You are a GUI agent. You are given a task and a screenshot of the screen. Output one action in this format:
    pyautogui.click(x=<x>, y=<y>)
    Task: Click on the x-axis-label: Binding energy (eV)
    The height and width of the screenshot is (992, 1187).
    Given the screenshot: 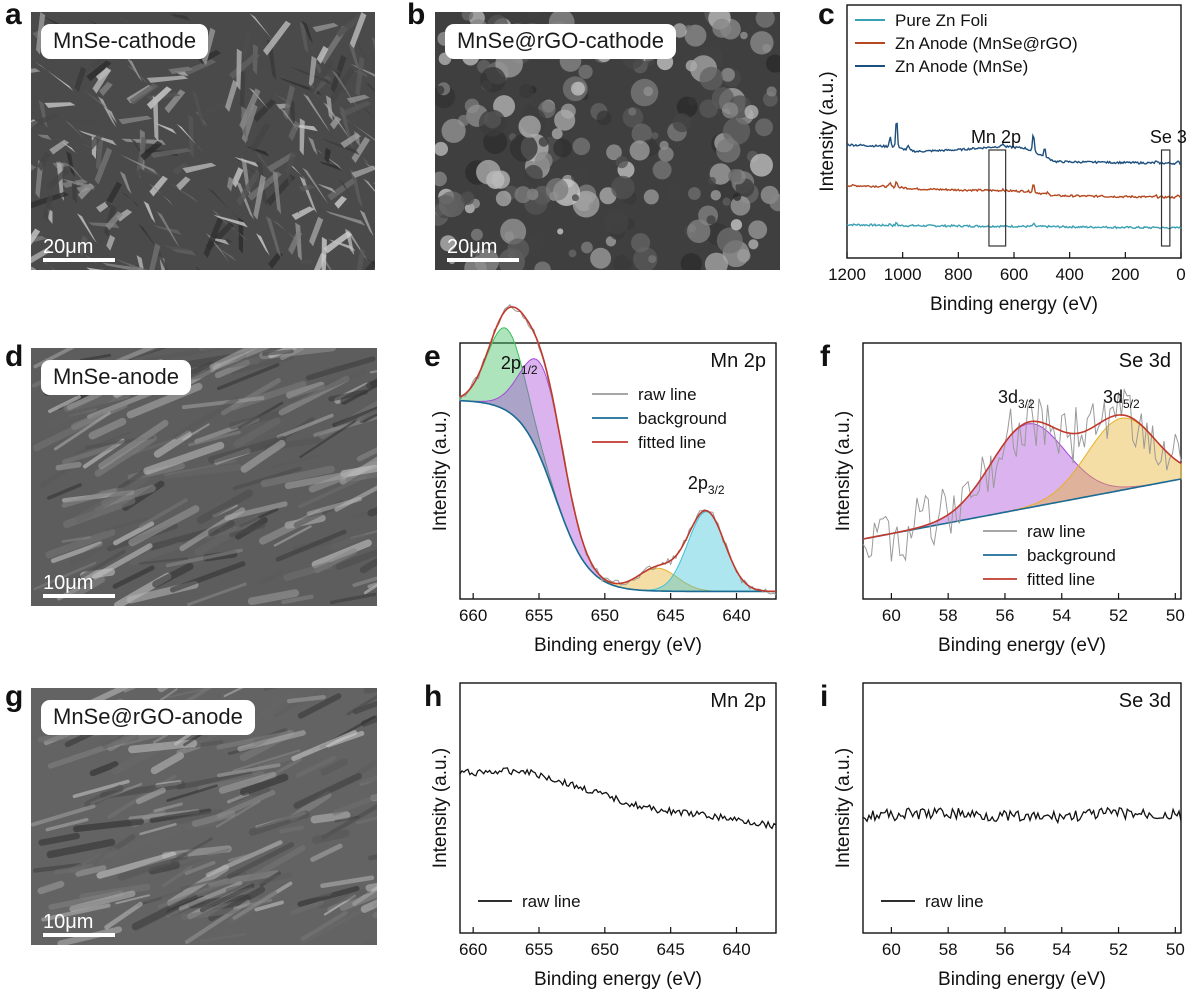 What is the action you would take?
    pyautogui.click(x=1022, y=645)
    